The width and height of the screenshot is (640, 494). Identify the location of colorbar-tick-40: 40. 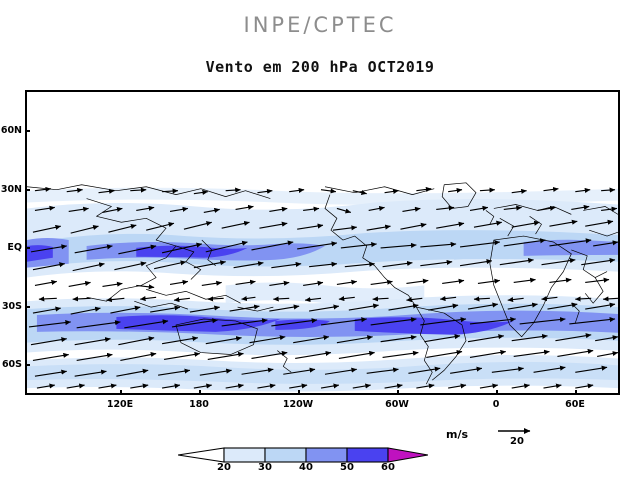
(306, 467).